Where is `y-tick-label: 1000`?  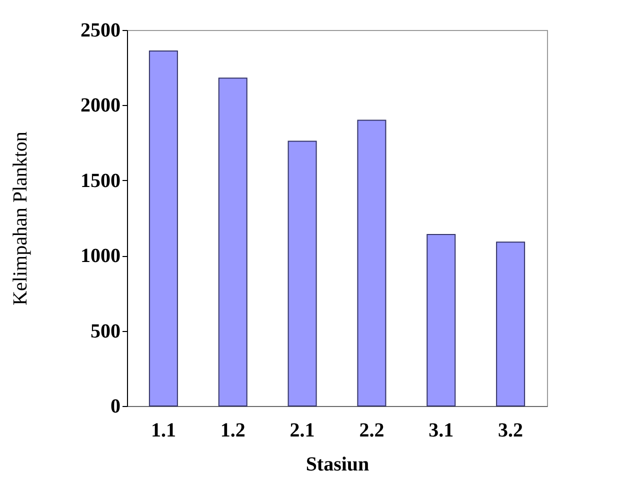
y-tick-label: 1000 is located at coordinates (100, 256).